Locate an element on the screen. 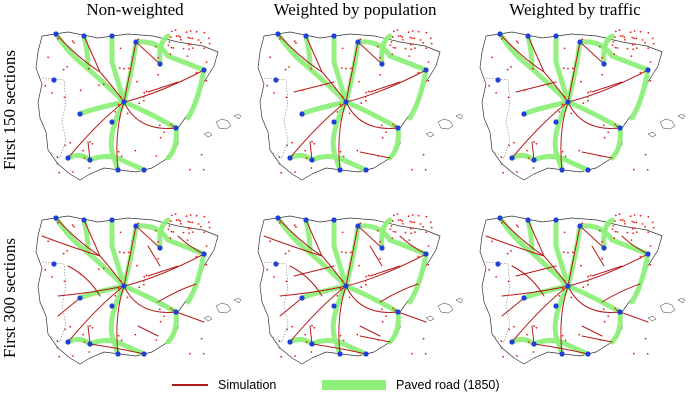 The image size is (690, 400). legend-label-paved-road: Paved road (1850) is located at coordinates (448, 385).